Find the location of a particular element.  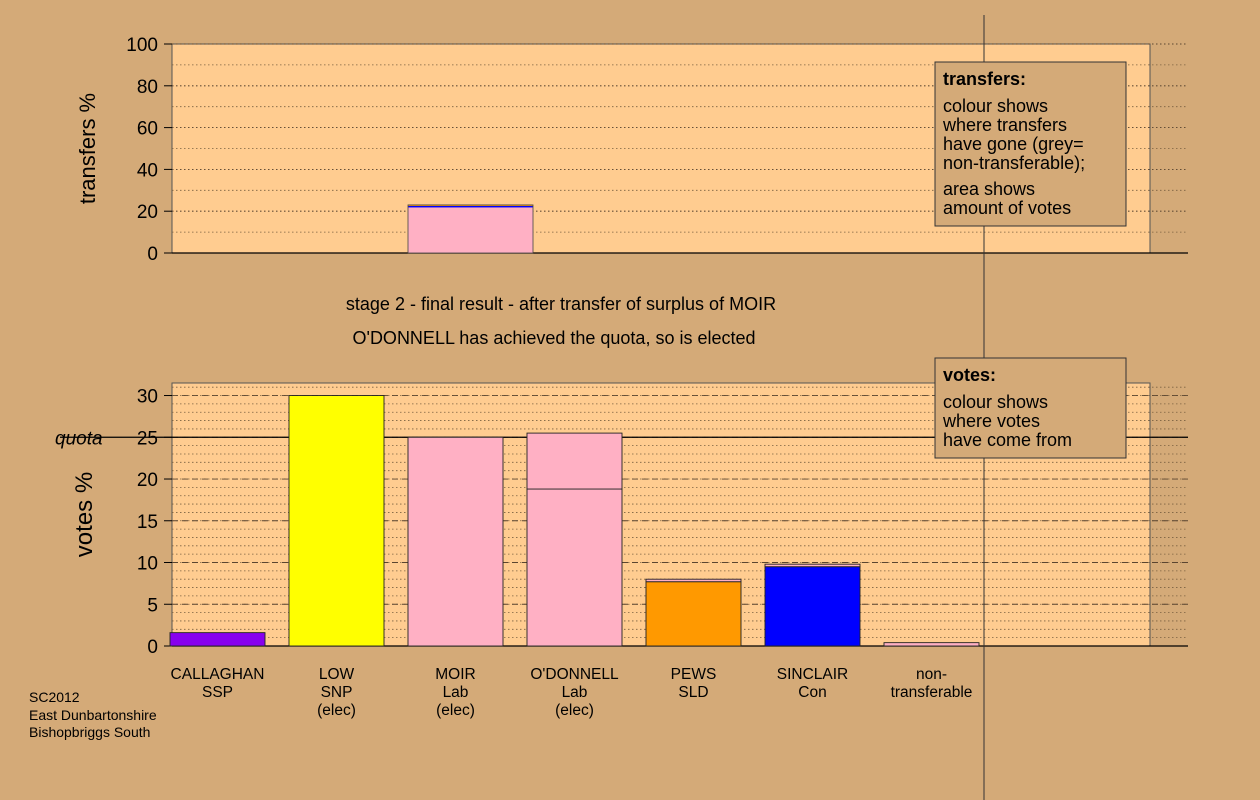

legend-transfers-box is located at coordinates (1030, 144).